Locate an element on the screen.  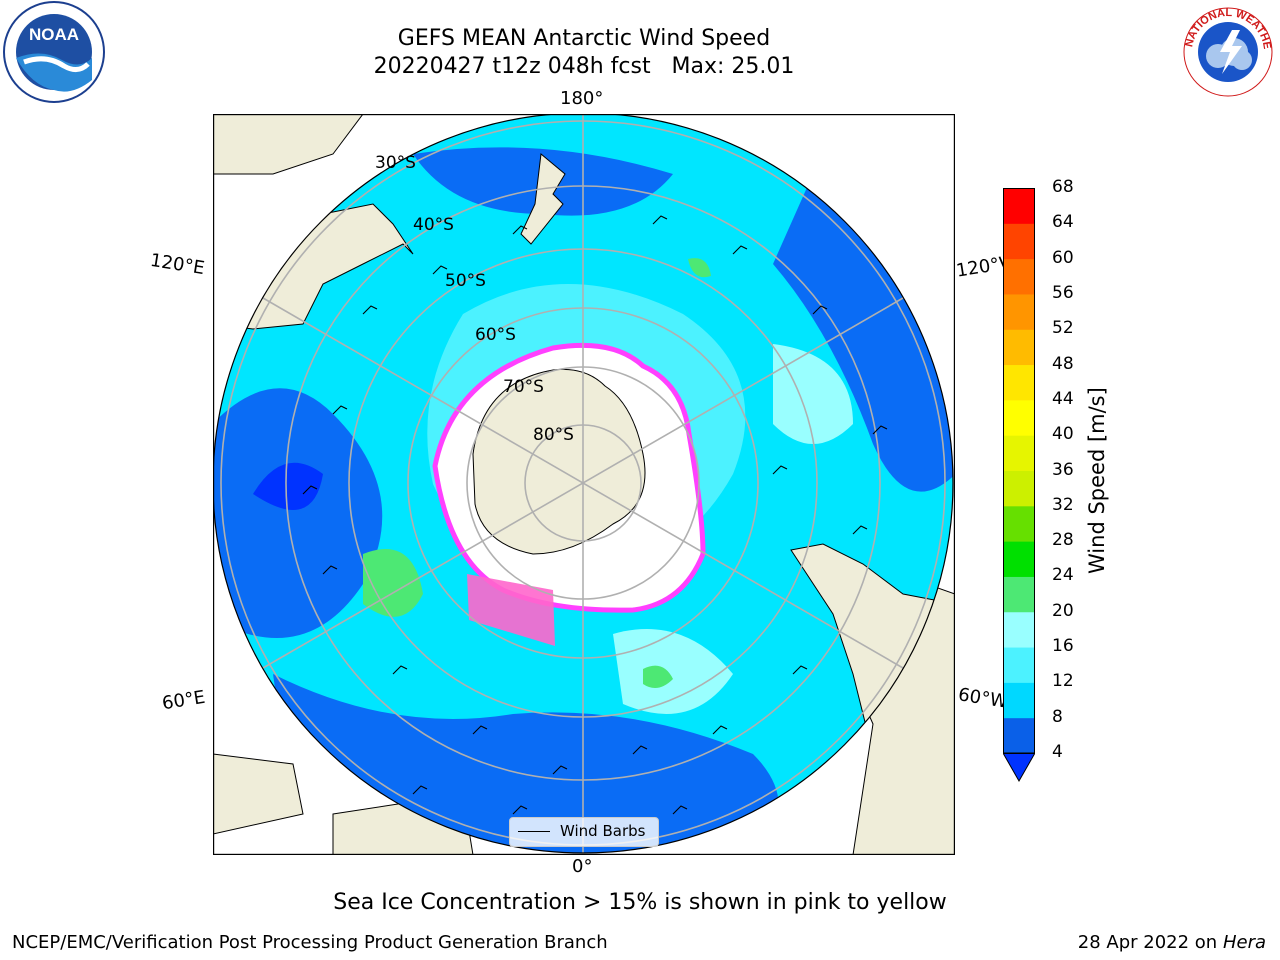
chart-subtitle: 20220427 t12z 048h fcst Max: 25.01 is located at coordinates (584, 66).